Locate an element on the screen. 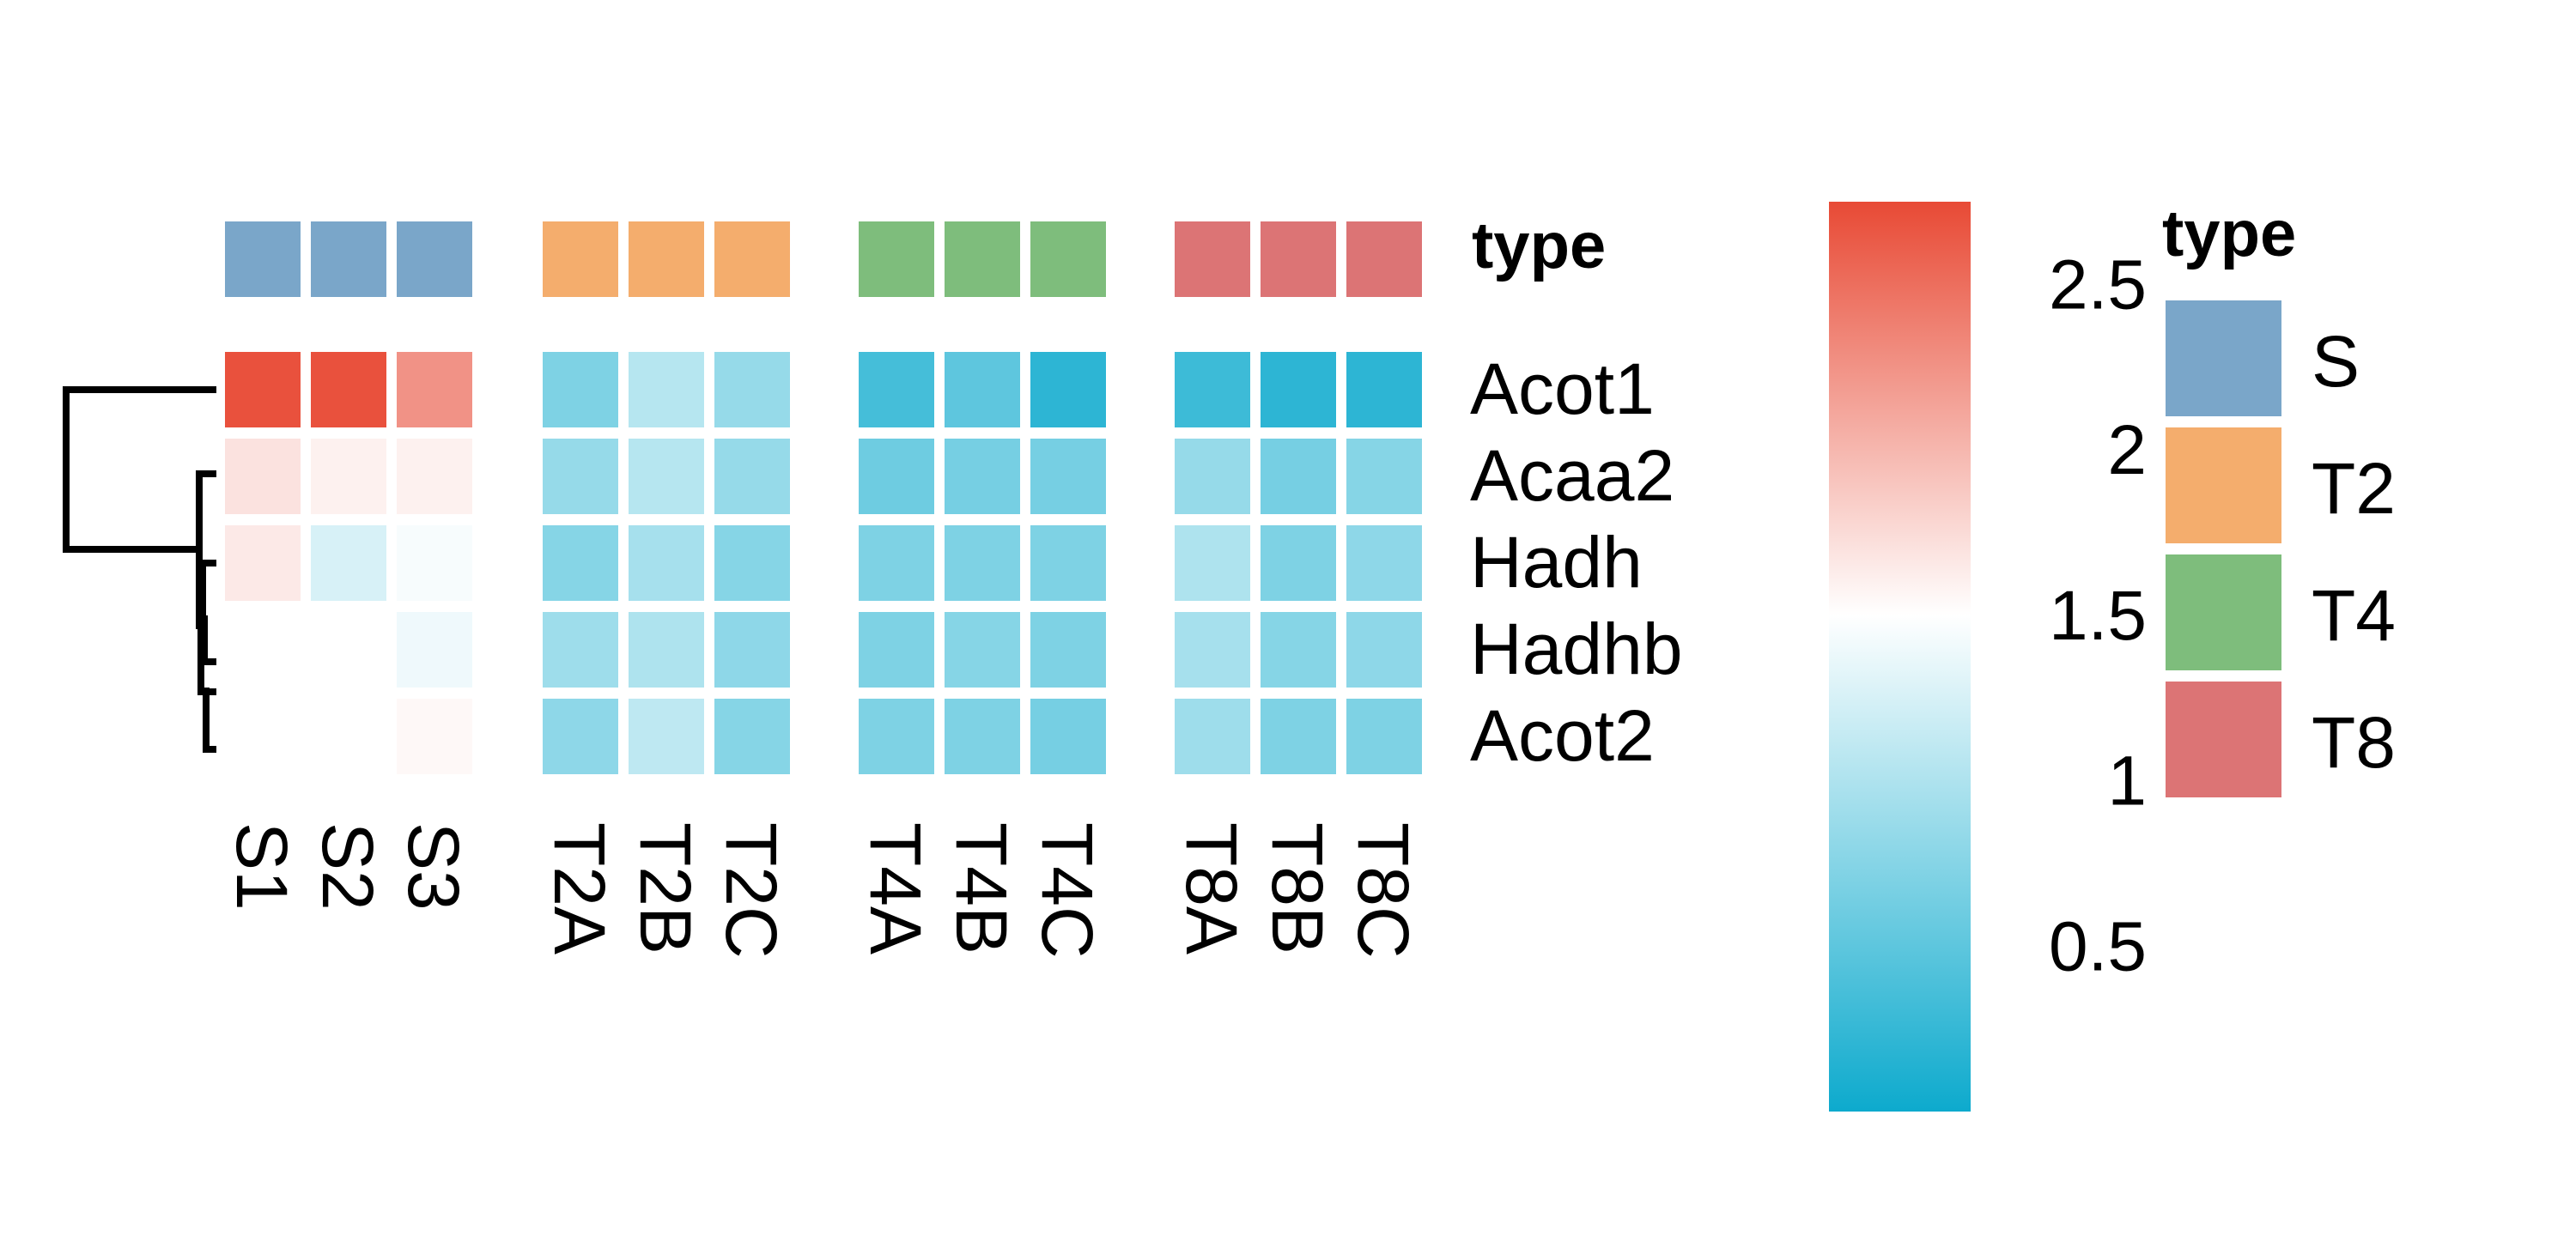 Image resolution: width=2576 pixels, height=1236 pixels. annotation-cell-T2A is located at coordinates (580, 259).